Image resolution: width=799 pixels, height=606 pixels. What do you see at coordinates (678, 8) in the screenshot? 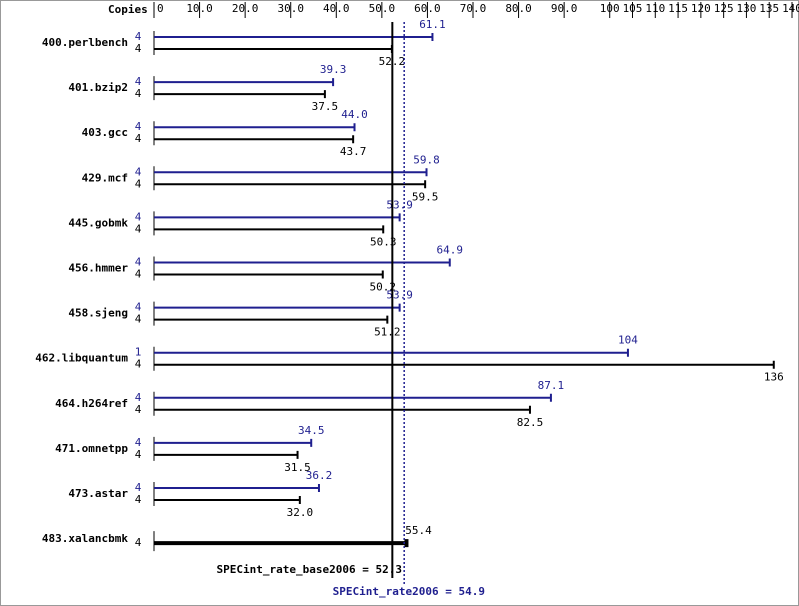
I see `x-tick-label: 115` at bounding box center [678, 8].